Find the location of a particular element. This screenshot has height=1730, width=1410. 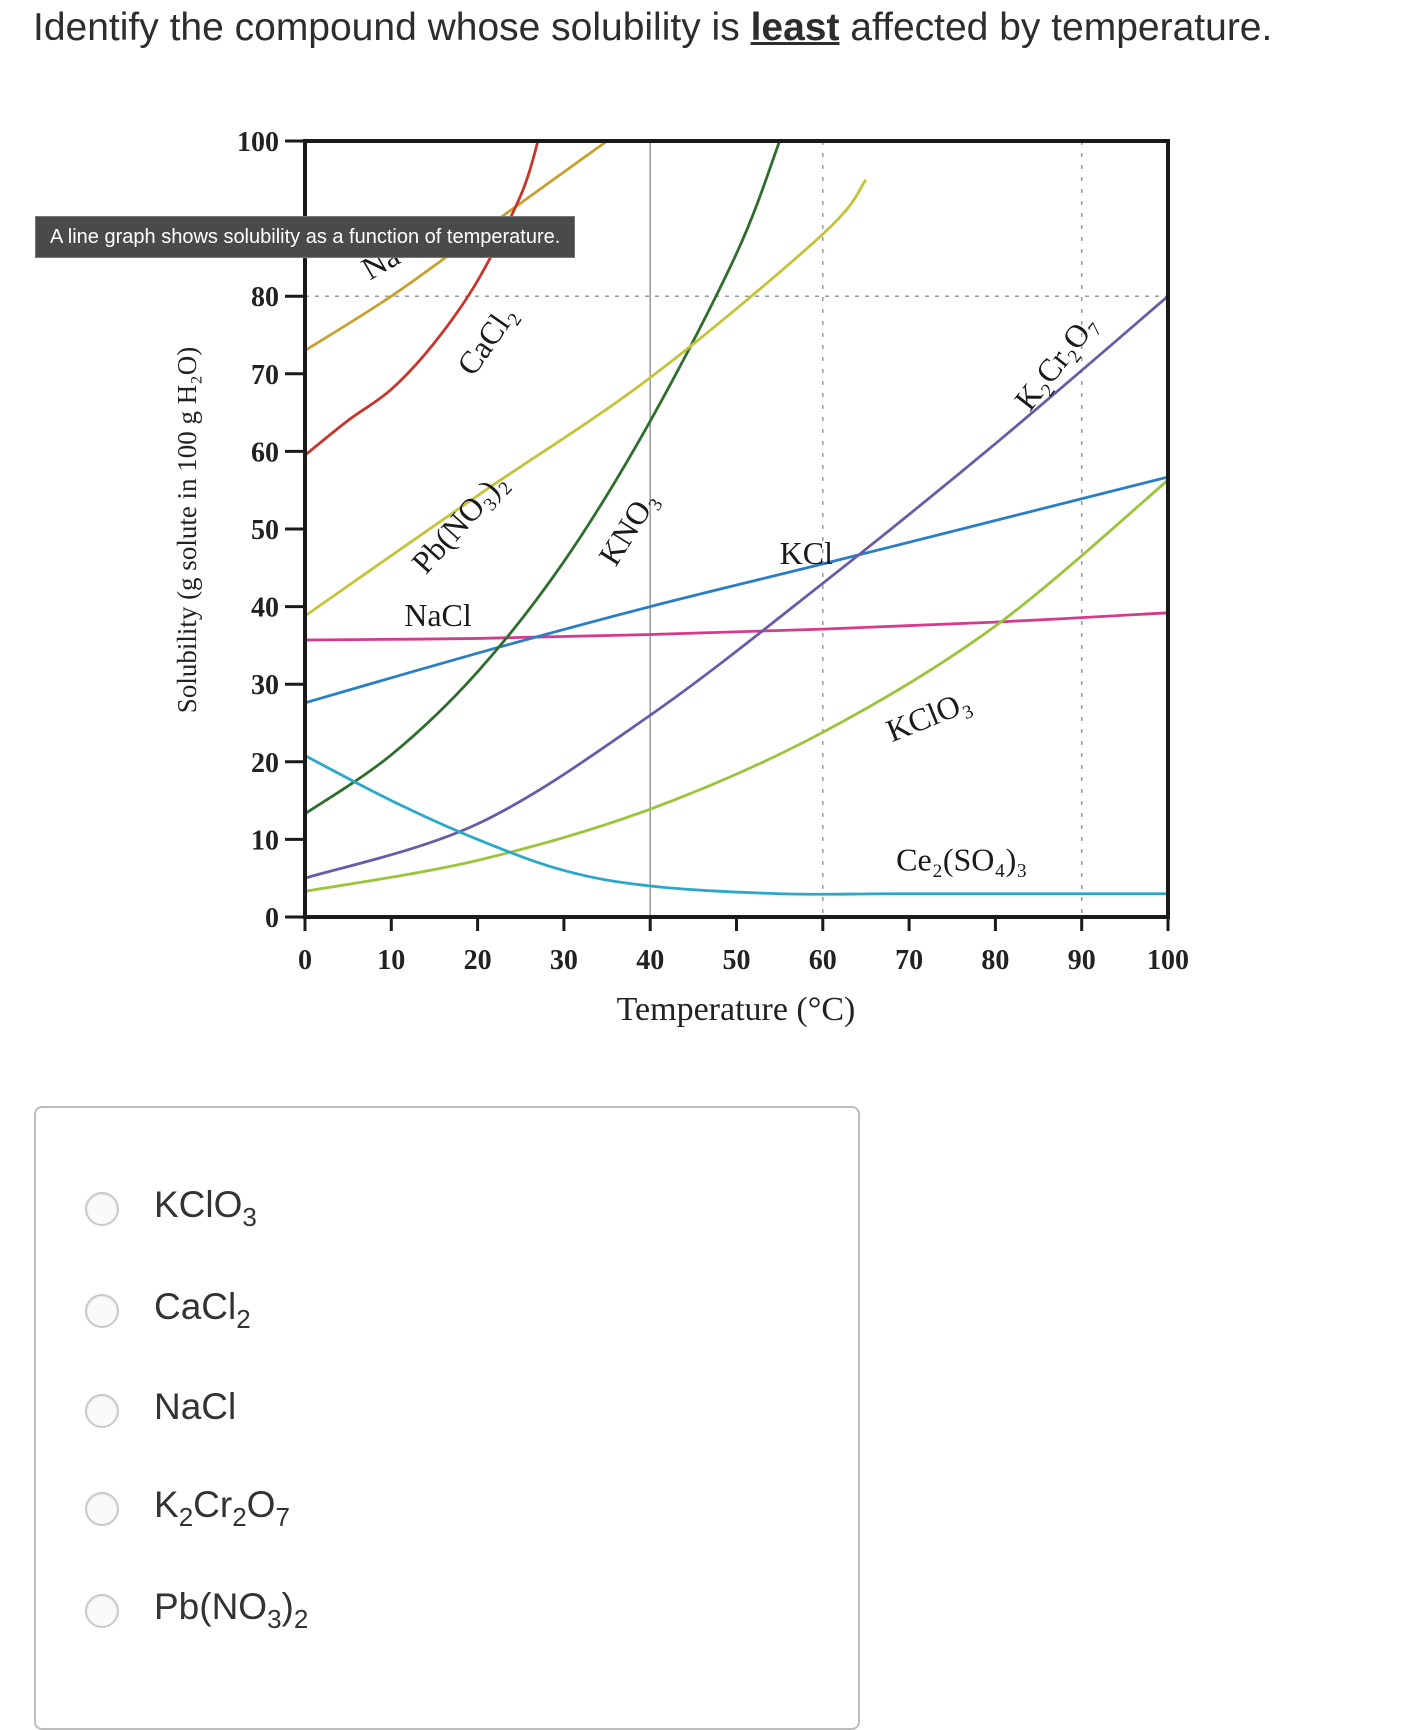

formula-text: CaCl is located at coordinates (195, 1306).